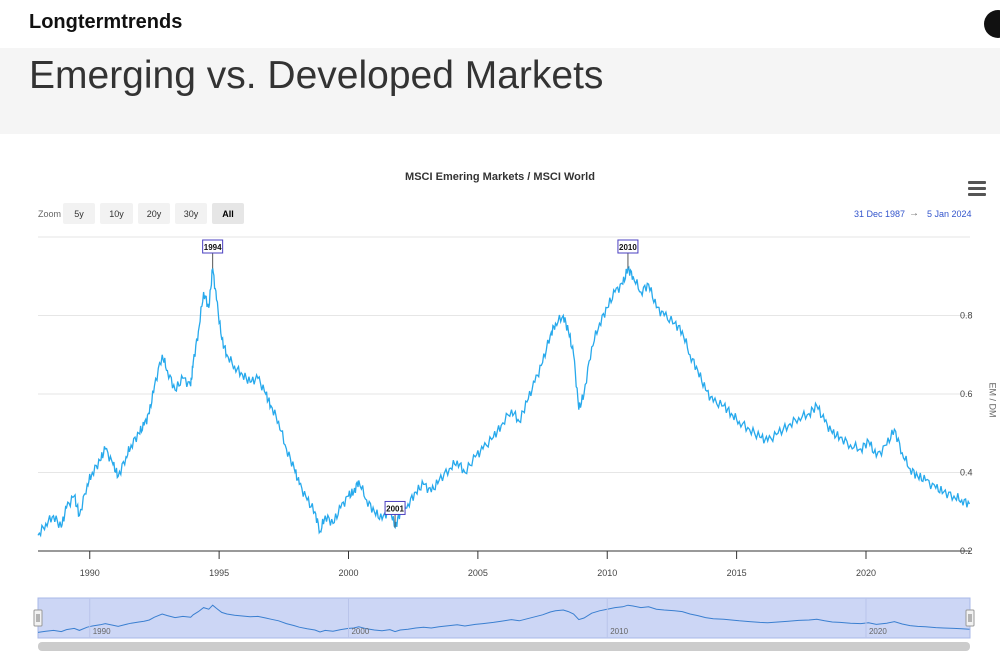 The width and height of the screenshot is (1000, 651). Describe the element at coordinates (914, 213) in the screenshot. I see `range-arrow: →` at that location.